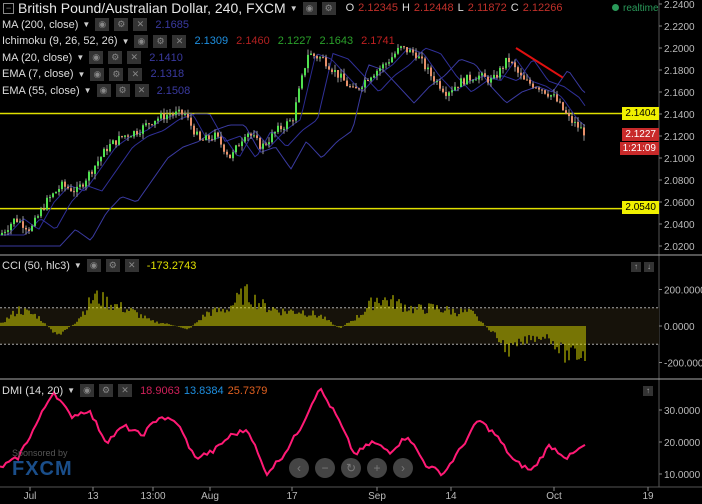 This screenshot has width=702, height=504. Describe the element at coordinates (682, 475) in the screenshot. I see `y-tick-label: 10.0000` at that location.